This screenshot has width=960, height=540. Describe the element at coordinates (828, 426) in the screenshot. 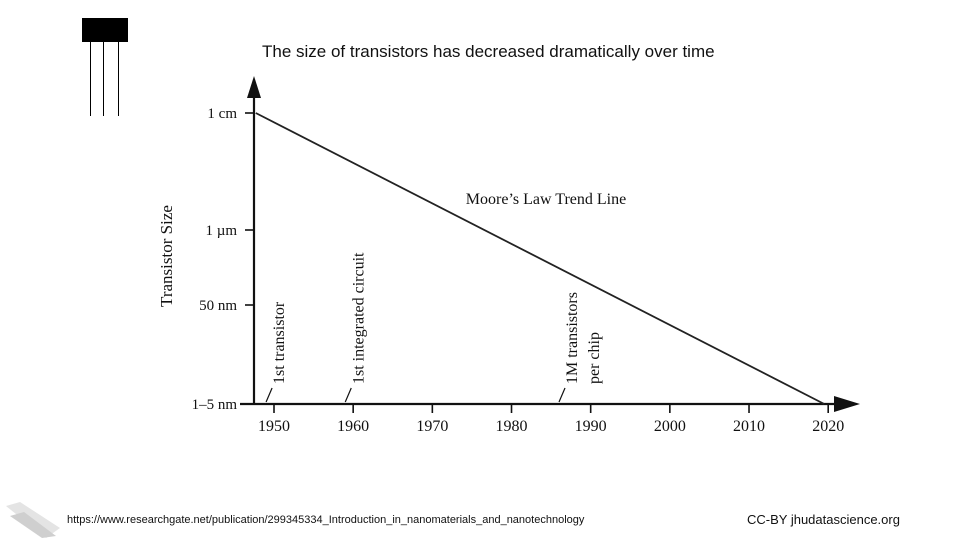

I see `x-tick-label: 2020` at that location.